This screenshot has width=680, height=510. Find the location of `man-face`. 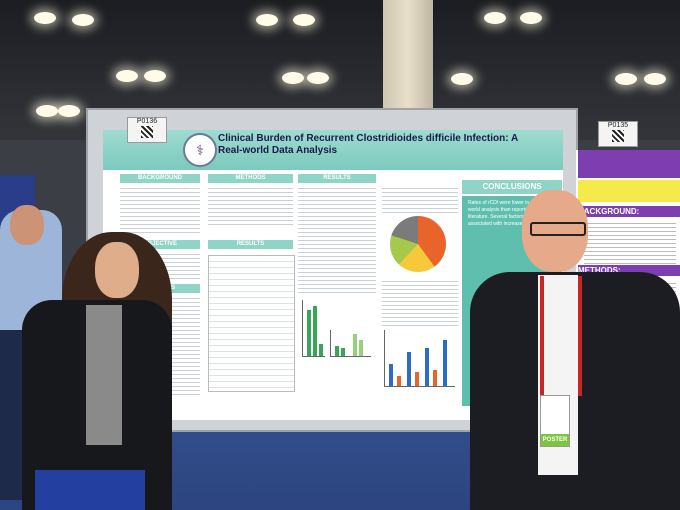

man-face is located at coordinates (555, 231).